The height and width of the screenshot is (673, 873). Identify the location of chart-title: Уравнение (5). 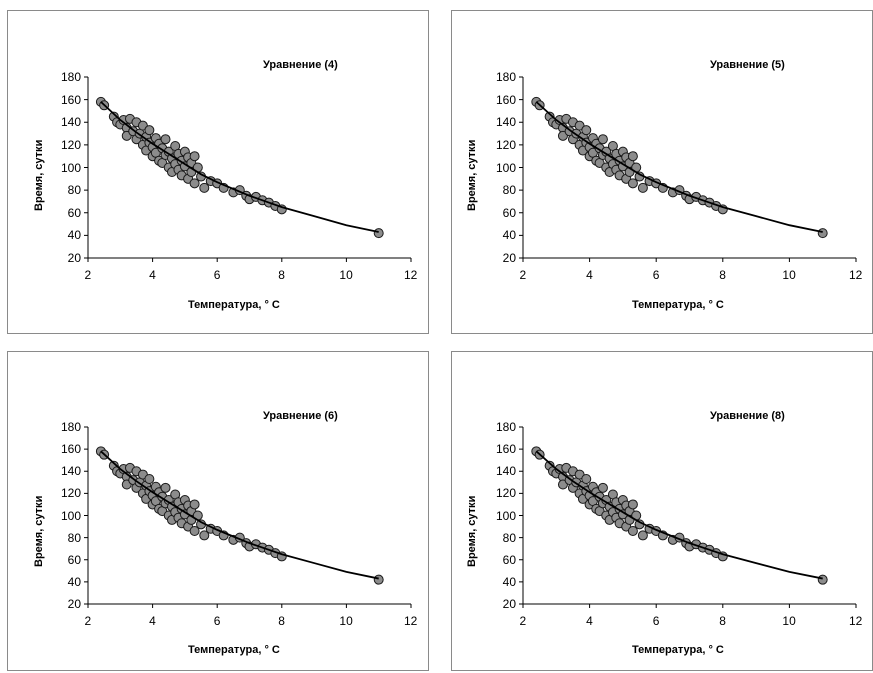
(747, 65).